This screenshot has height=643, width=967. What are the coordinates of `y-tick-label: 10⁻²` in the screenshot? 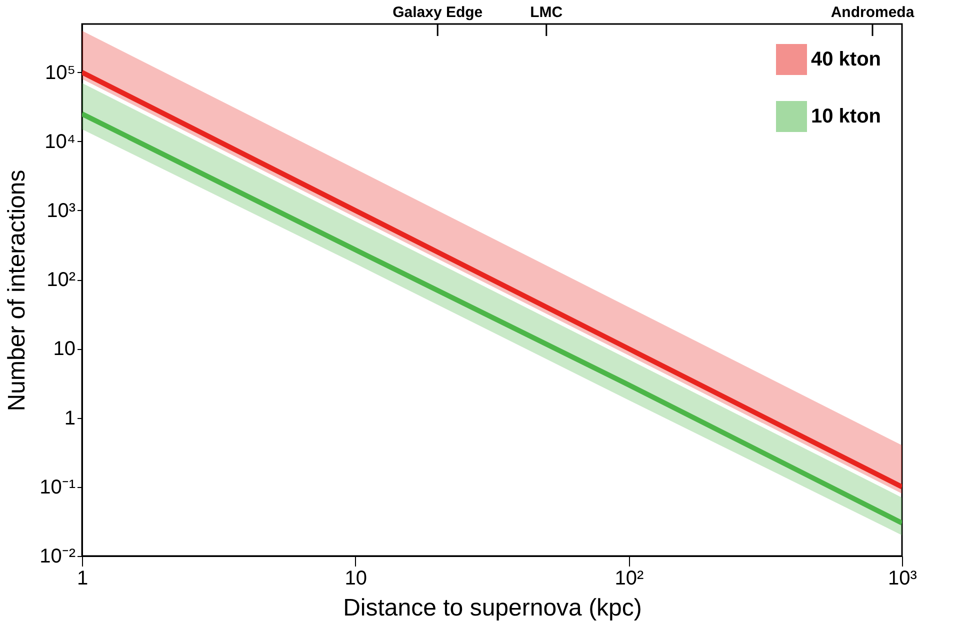 It's located at (58, 557).